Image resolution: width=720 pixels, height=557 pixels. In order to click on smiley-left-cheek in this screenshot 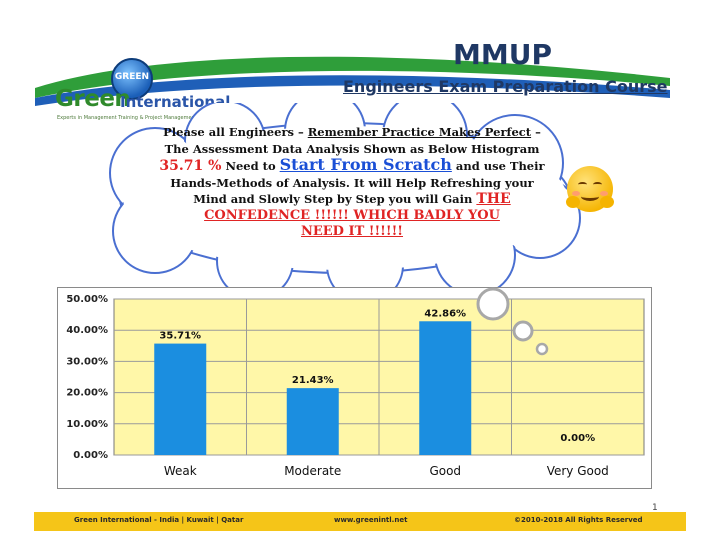, I will do `click(576, 193)`.